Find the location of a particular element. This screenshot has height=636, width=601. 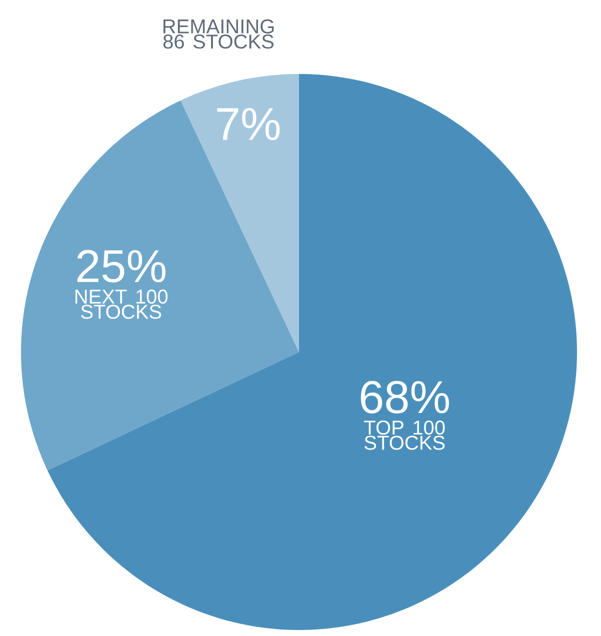

data-label: 68% is located at coordinates (404, 397).